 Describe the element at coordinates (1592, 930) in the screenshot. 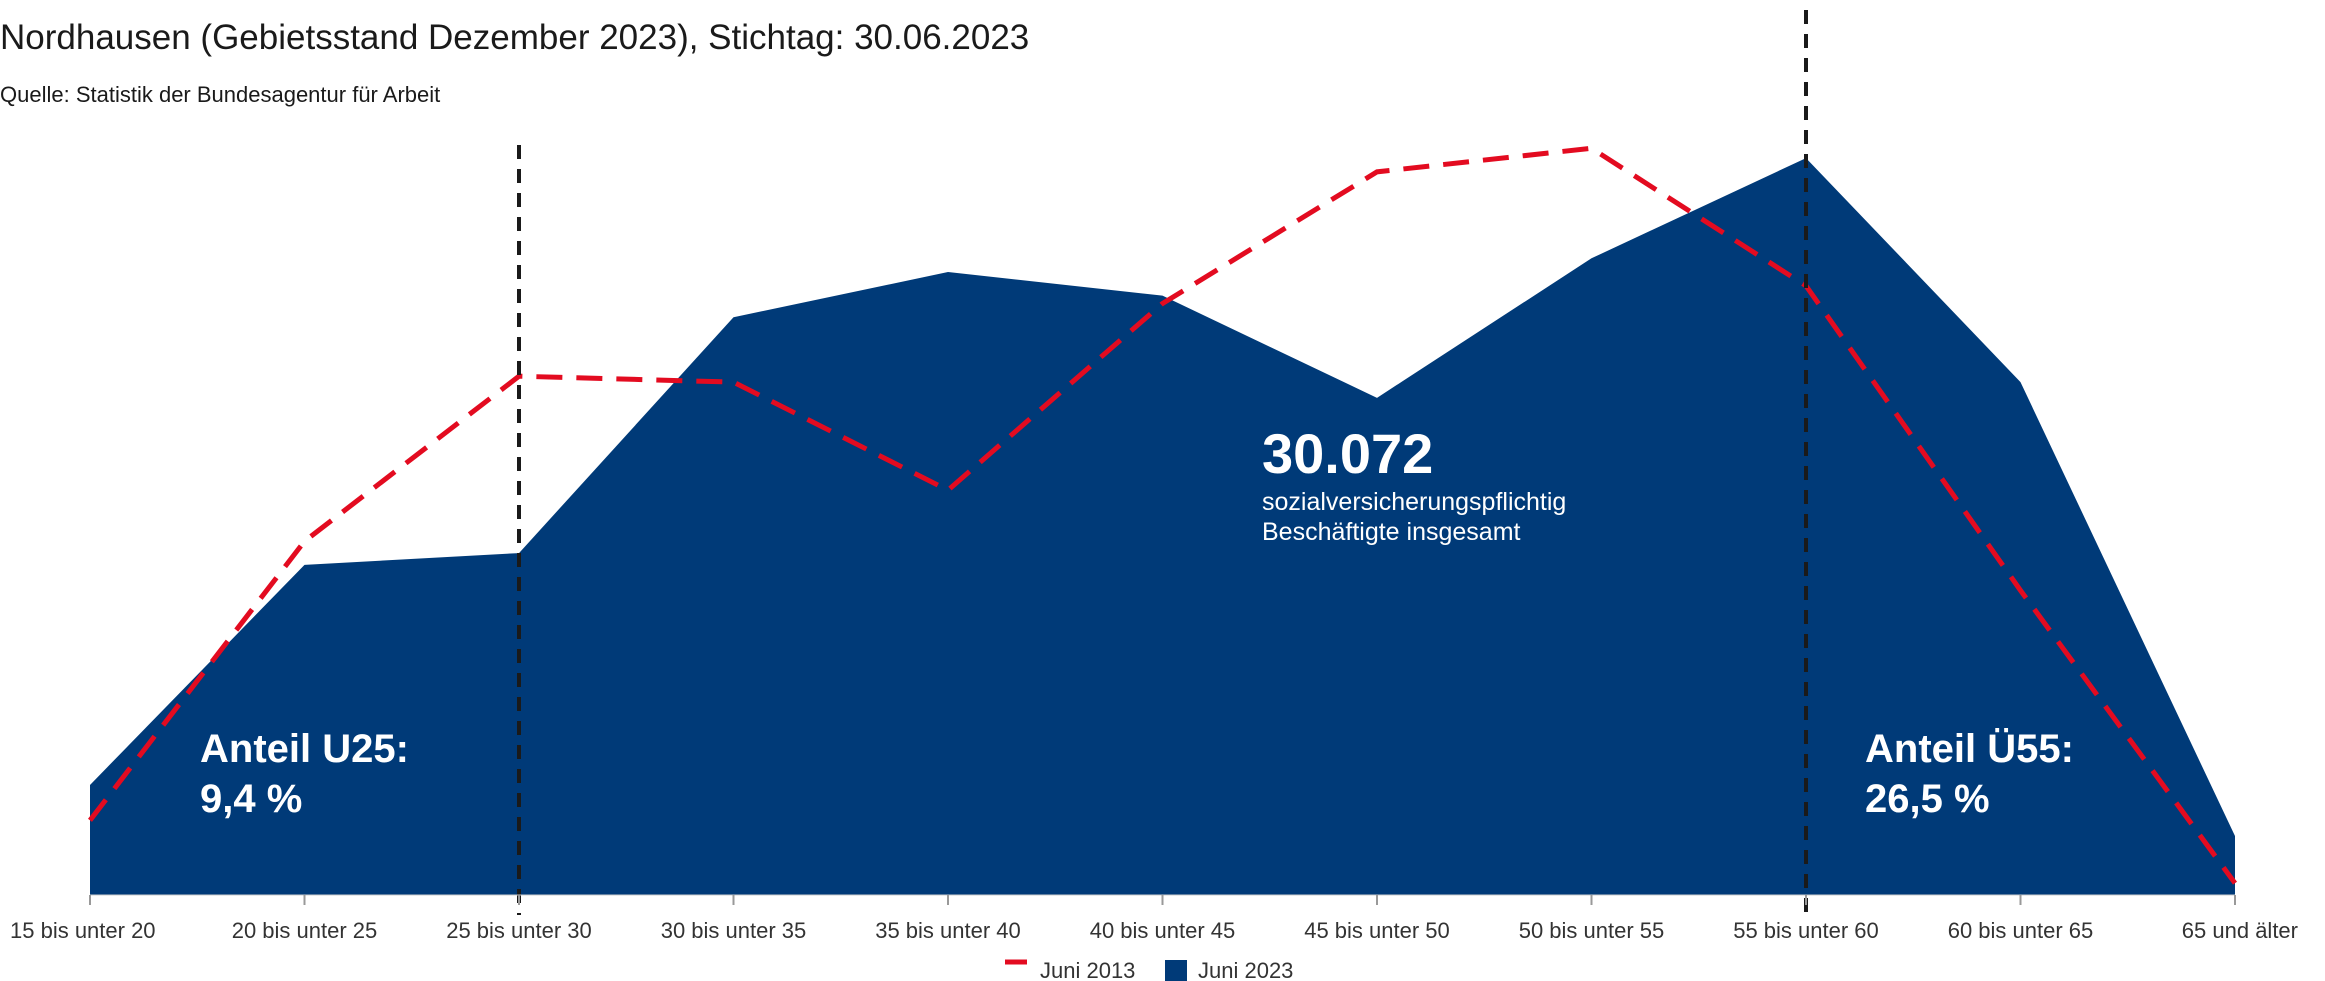

I see `x-tick-label: 50 bis unter 55` at that location.